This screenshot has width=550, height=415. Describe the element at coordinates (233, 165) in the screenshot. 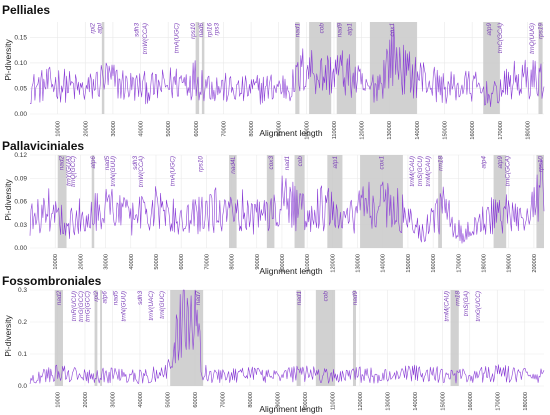

I see `gene-label: nad4L` at that location.